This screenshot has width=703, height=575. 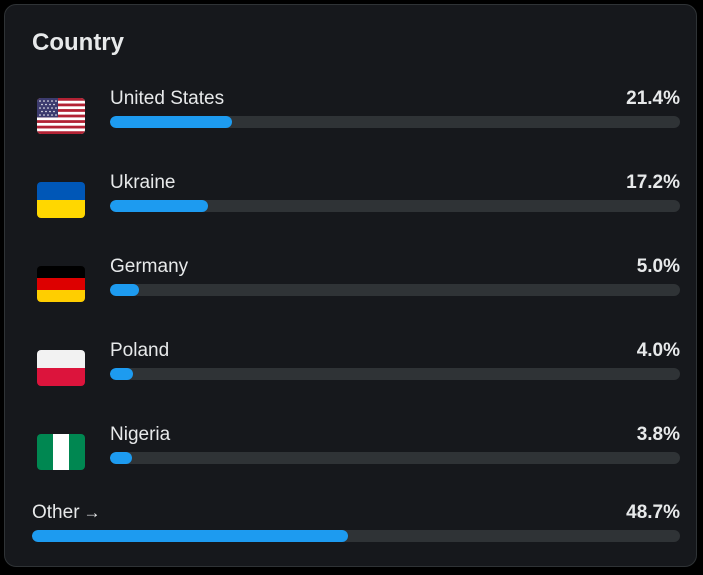 What do you see at coordinates (61, 284) in the screenshot?
I see `germany-flag-icon` at bounding box center [61, 284].